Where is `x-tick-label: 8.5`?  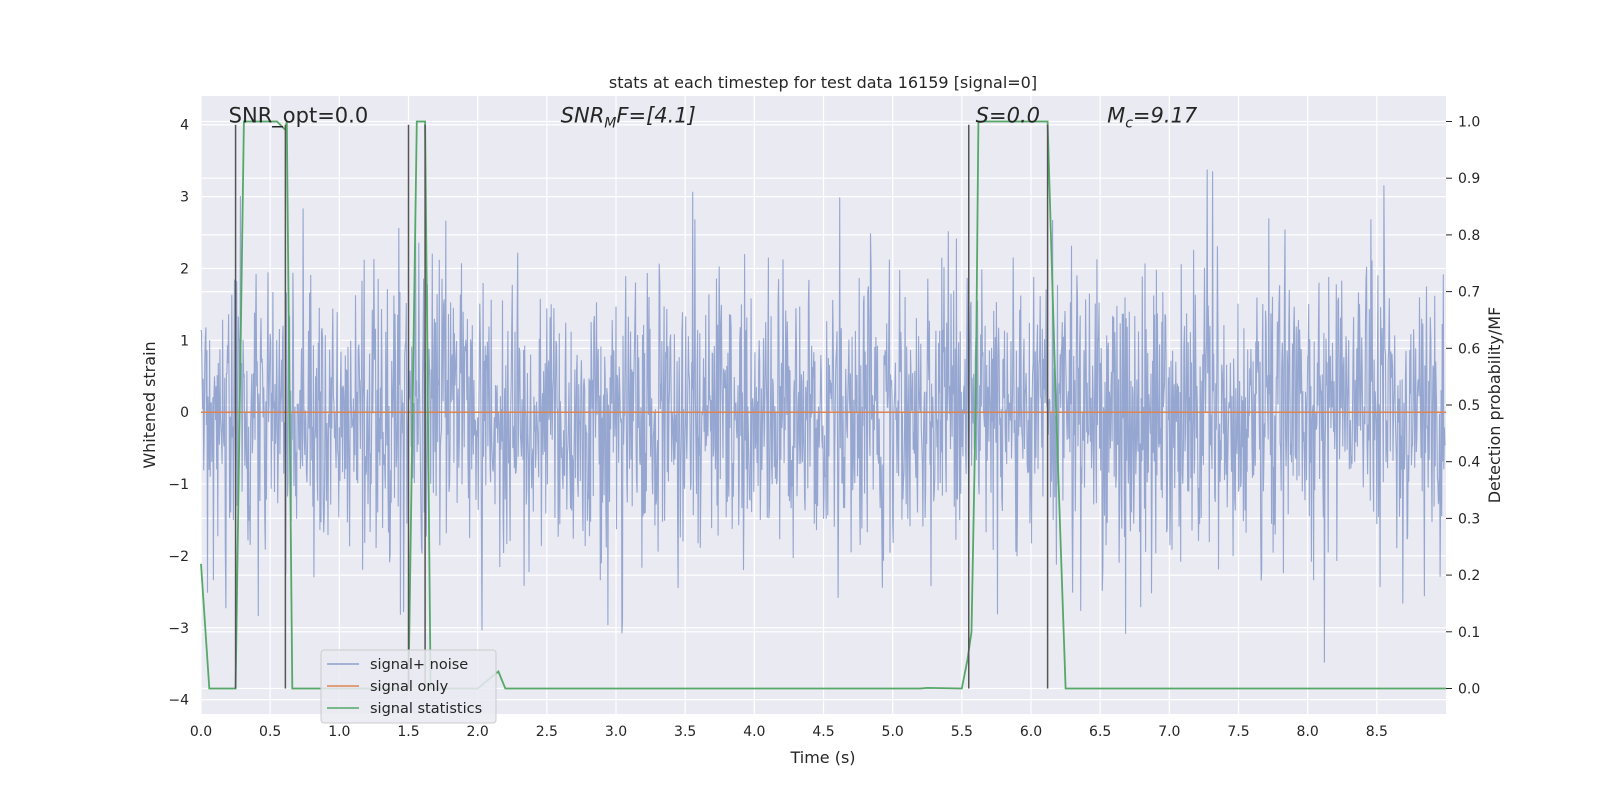
x-tick-label: 8.5 is located at coordinates (1377, 732).